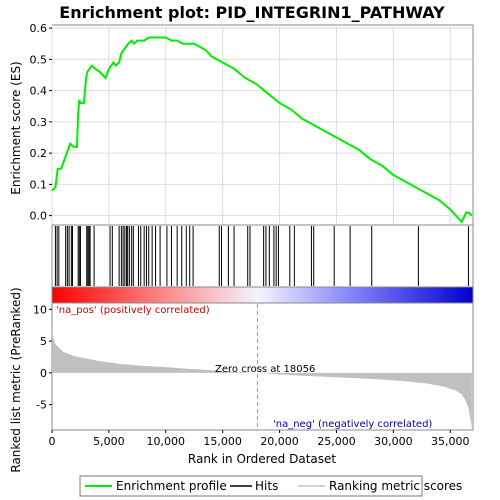 This screenshot has height=500, width=500. I want to click on es-y-tick-label: 0.3, so click(39, 122).